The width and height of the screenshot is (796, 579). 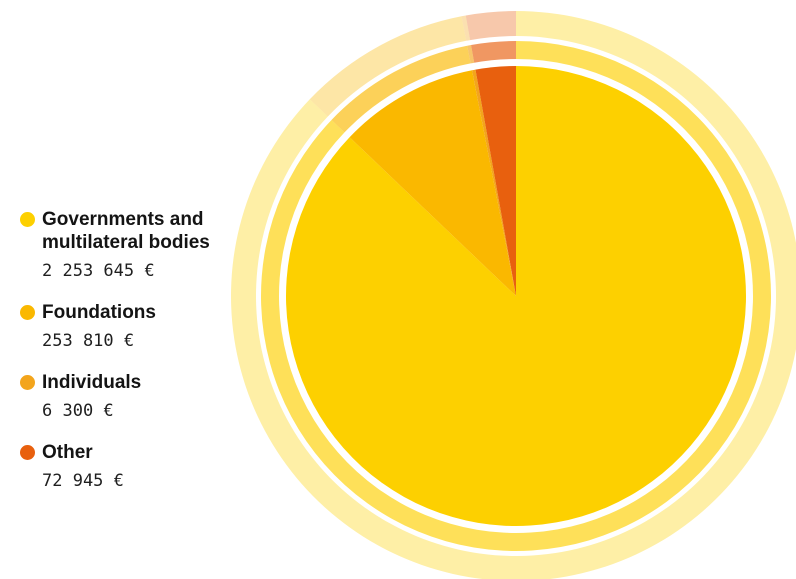 I want to click on legend-item-foundations: Foundations 253 810 €, so click(x=115, y=327).